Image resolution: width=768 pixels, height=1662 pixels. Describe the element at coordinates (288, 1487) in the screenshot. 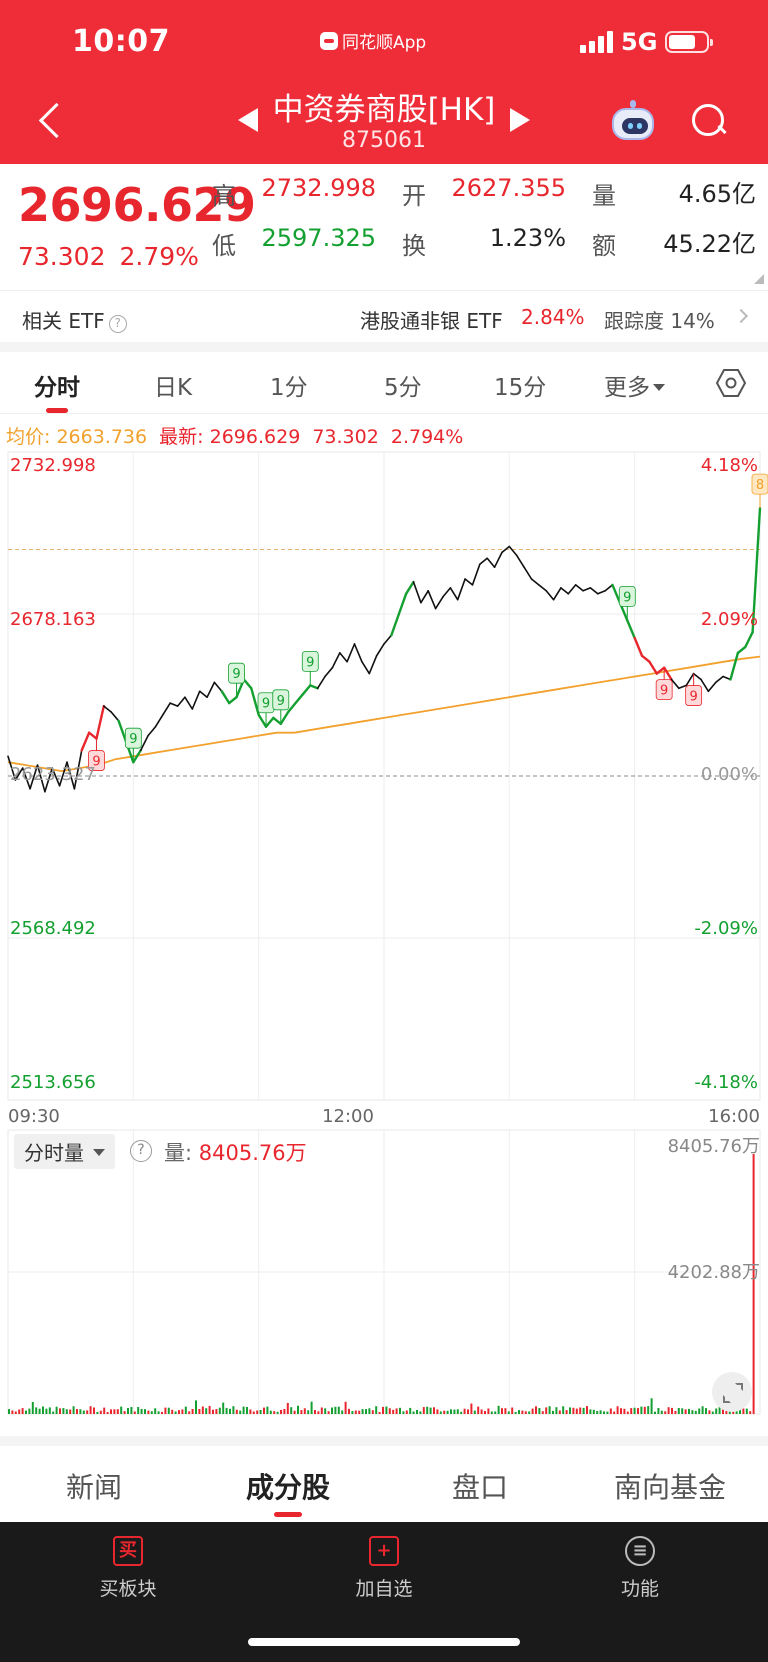

I see `tab-constituents: 成分股` at that location.